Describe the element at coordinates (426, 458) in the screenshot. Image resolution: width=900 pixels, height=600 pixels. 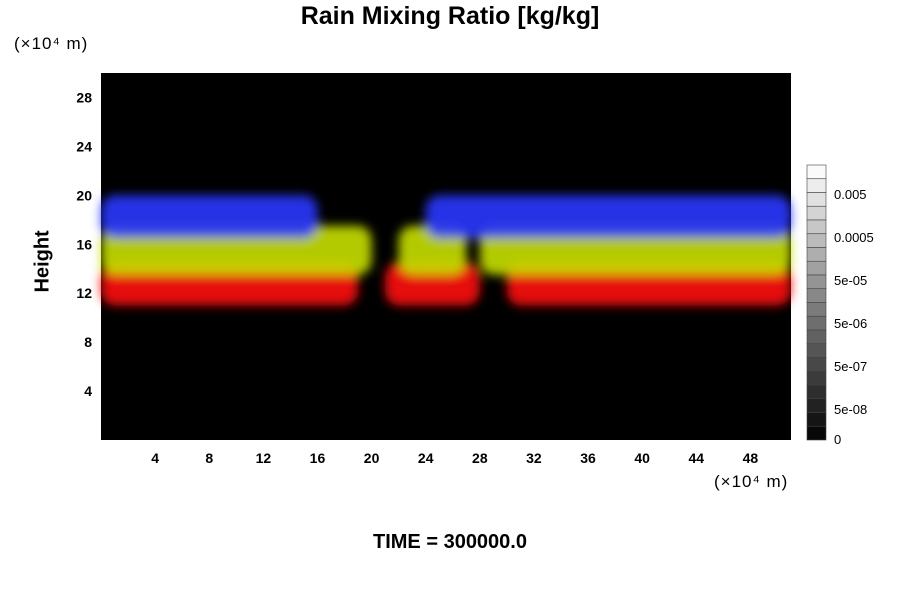
I see `x-tick-label: 24` at that location.